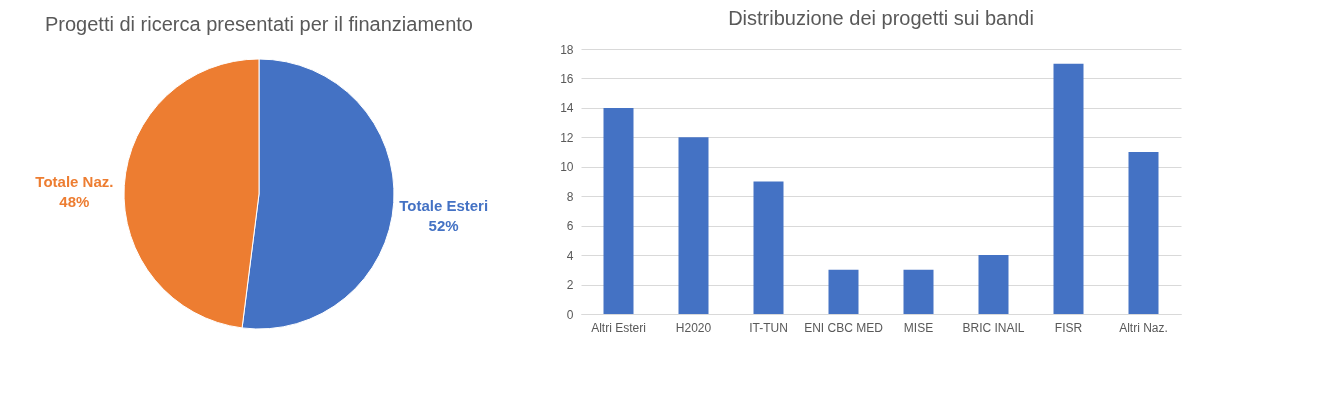  What do you see at coordinates (618, 327) in the screenshot?
I see `x-tick-label: Altri Esteri` at bounding box center [618, 327].